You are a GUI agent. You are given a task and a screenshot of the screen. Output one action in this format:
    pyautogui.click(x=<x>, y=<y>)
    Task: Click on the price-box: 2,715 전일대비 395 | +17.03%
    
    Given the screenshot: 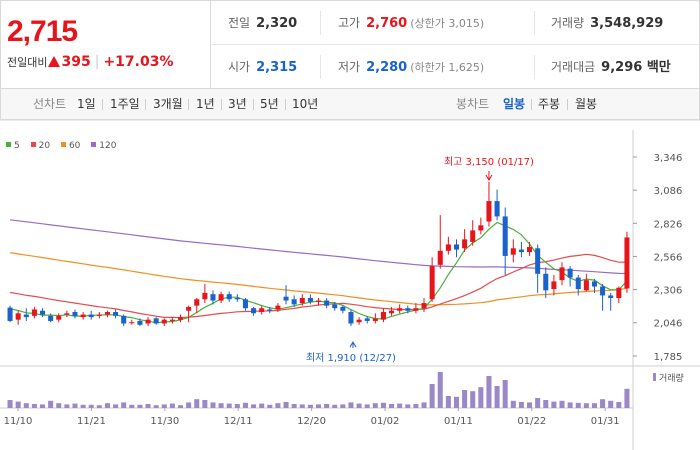 What is the action you would take?
    pyautogui.click(x=106, y=45)
    